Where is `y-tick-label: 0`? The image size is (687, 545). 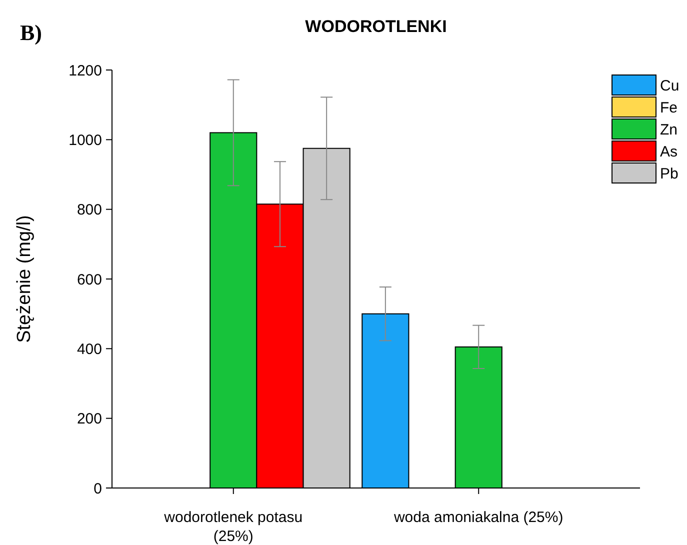 y-tick-label: 0 is located at coordinates (98, 489).